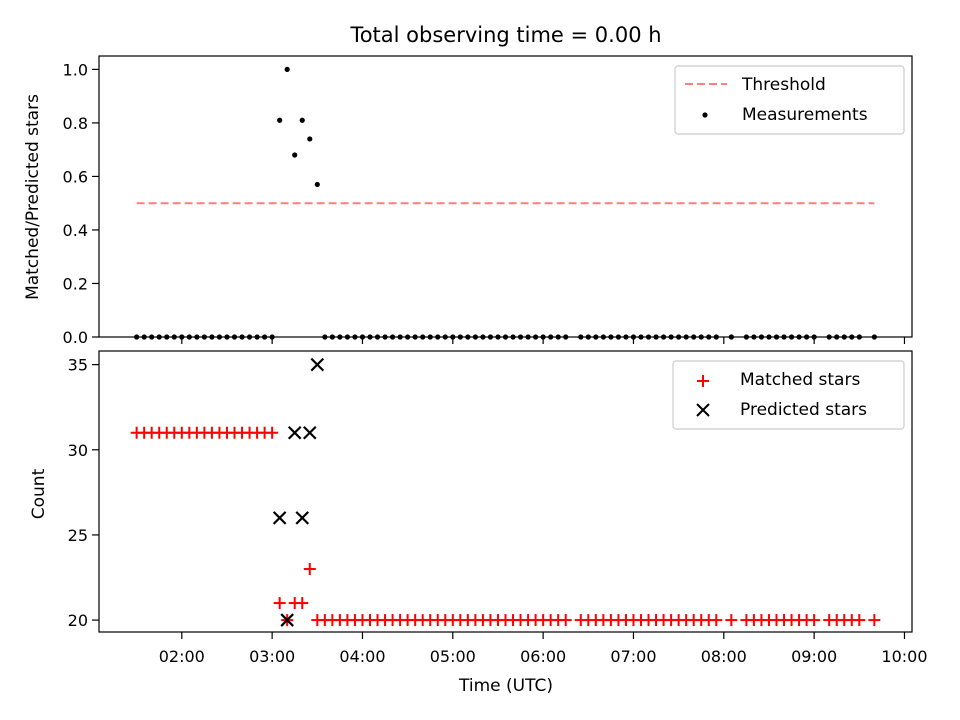  Describe the element at coordinates (703, 410) in the screenshot. I see `legend-predicted-swatch` at that location.